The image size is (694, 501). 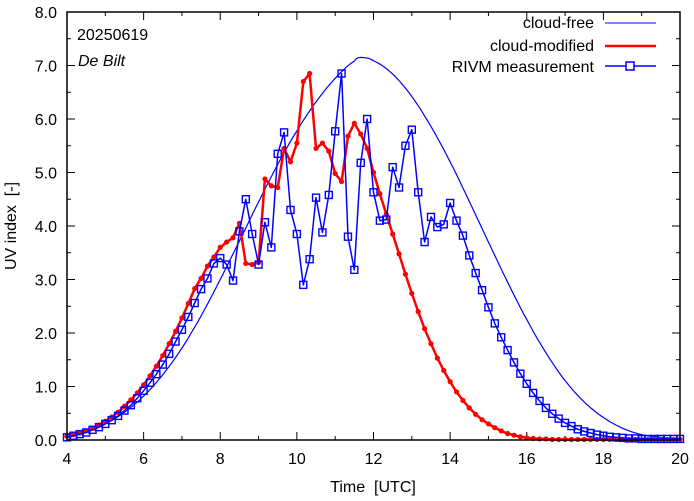 What do you see at coordinates (11, 226) in the screenshot?
I see `y-axis-title: UV index [-]` at bounding box center [11, 226].